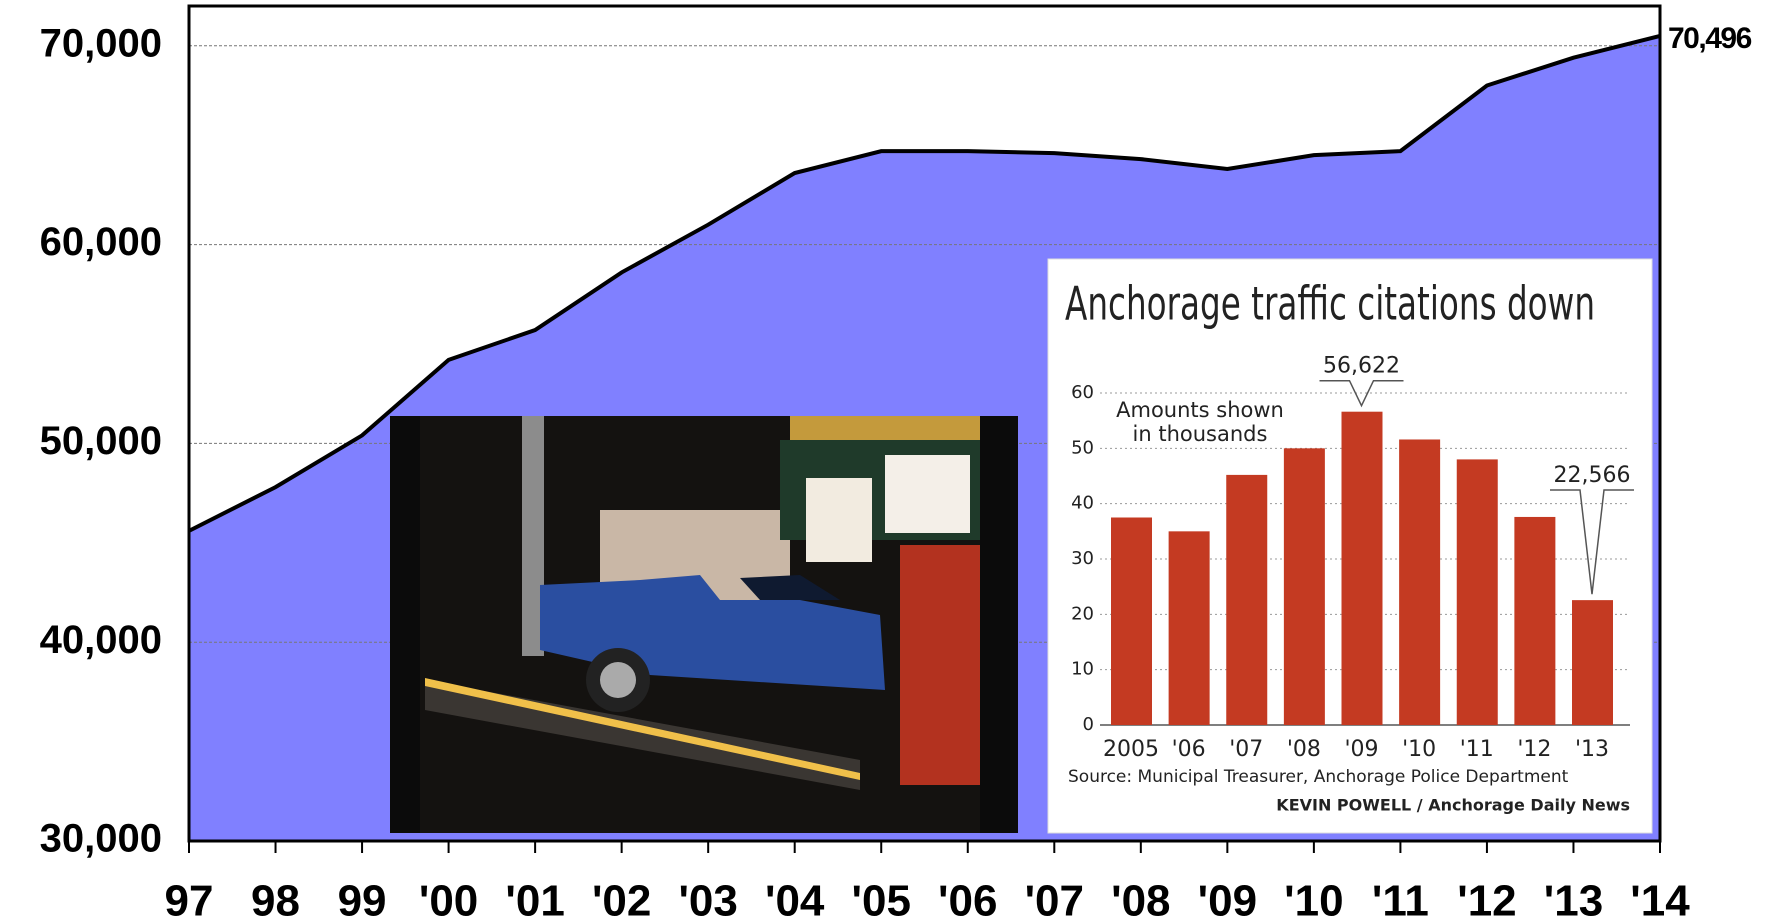 Image resolution: width=1773 pixels, height=921 pixels. I want to click on inset-annotation: Amounts shown, so click(1200, 410).